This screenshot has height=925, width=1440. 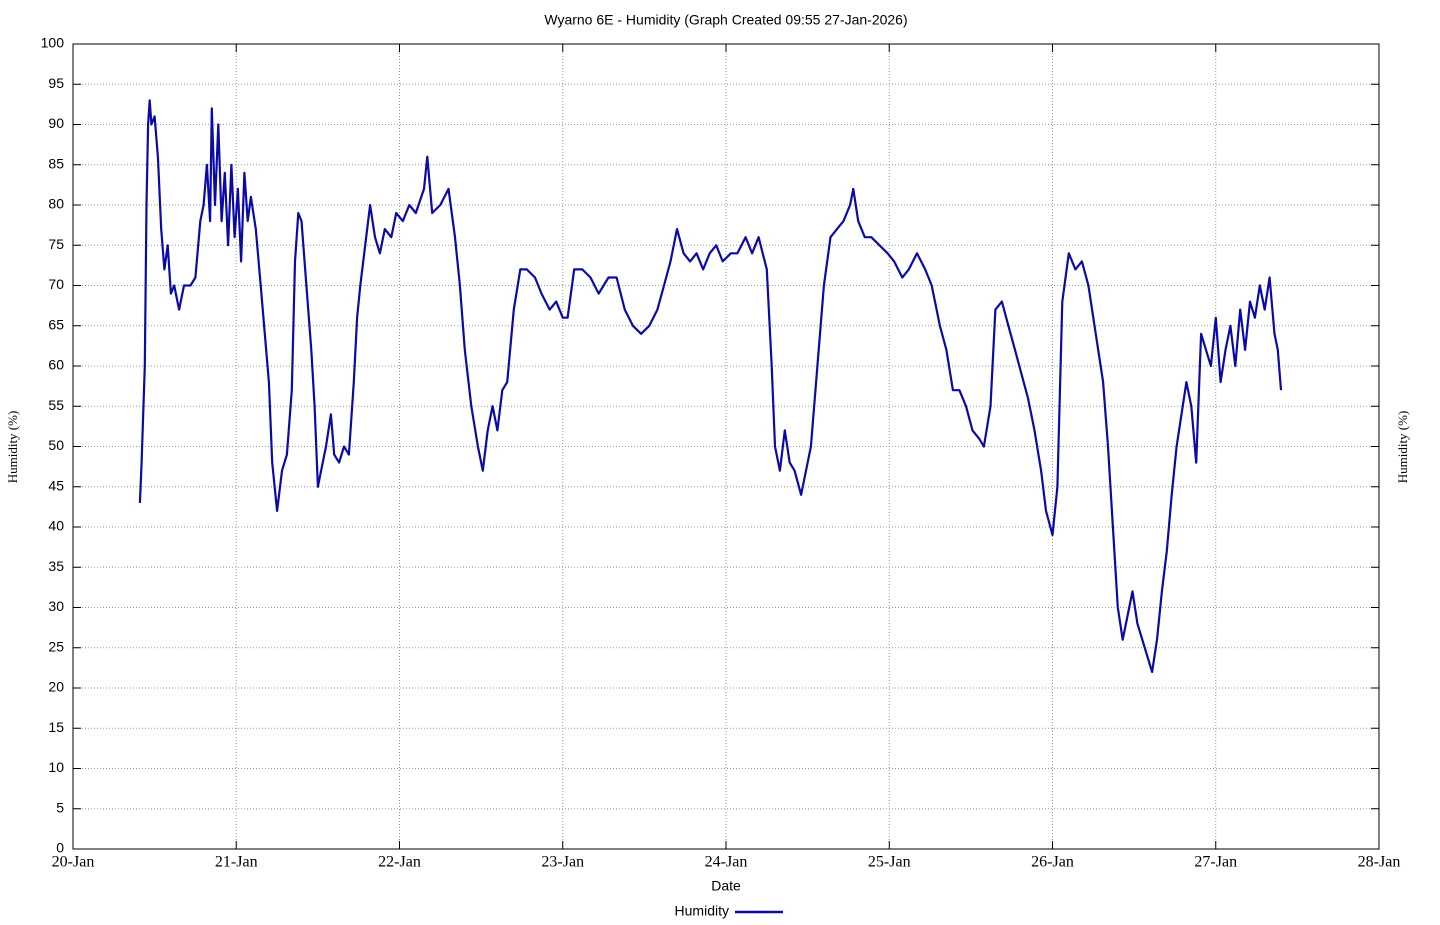 I want to click on y-axis-label: Humidity (%), so click(x=12, y=447).